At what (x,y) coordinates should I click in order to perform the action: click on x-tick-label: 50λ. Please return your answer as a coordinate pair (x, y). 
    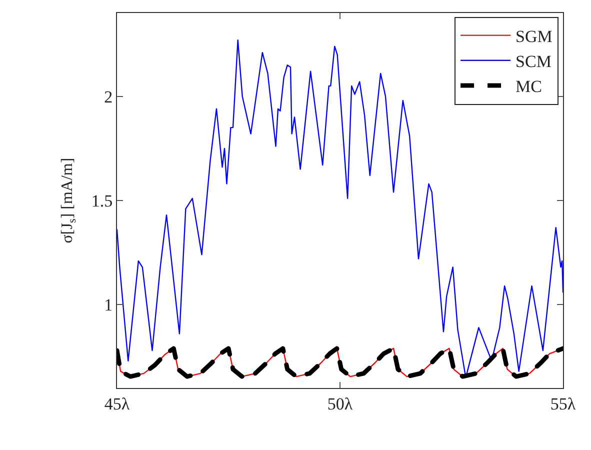
    Looking at the image, I should click on (340, 404).